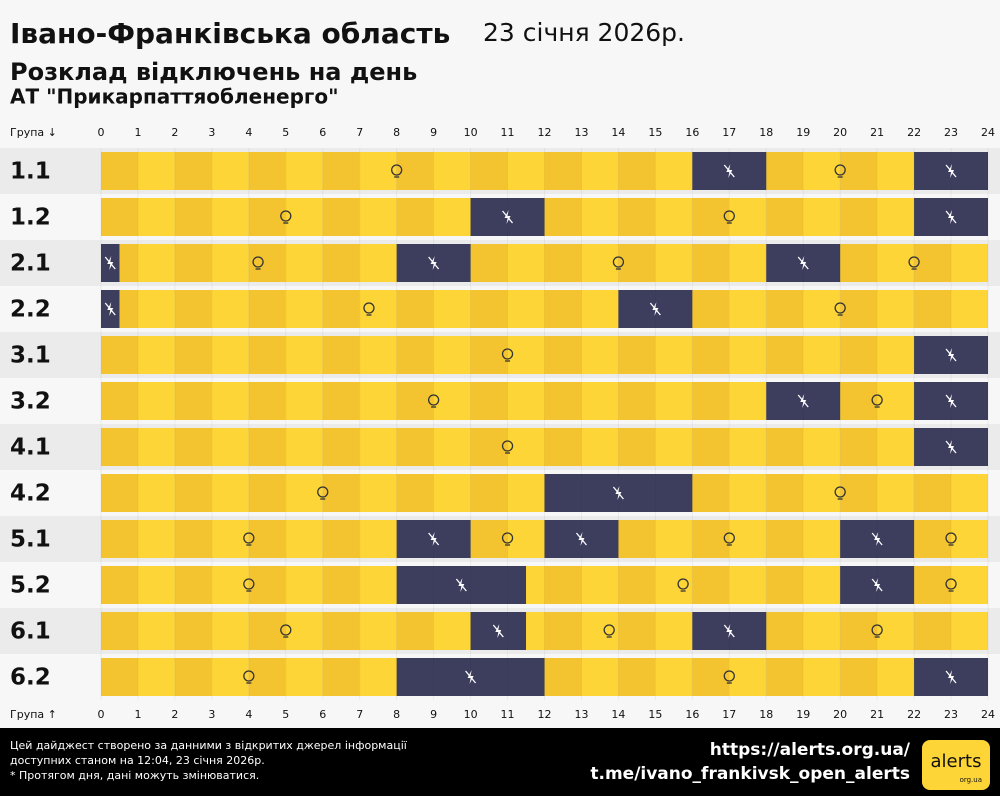 This screenshot has width=1000, height=796. I want to click on row-label: 2.1, so click(30, 264).